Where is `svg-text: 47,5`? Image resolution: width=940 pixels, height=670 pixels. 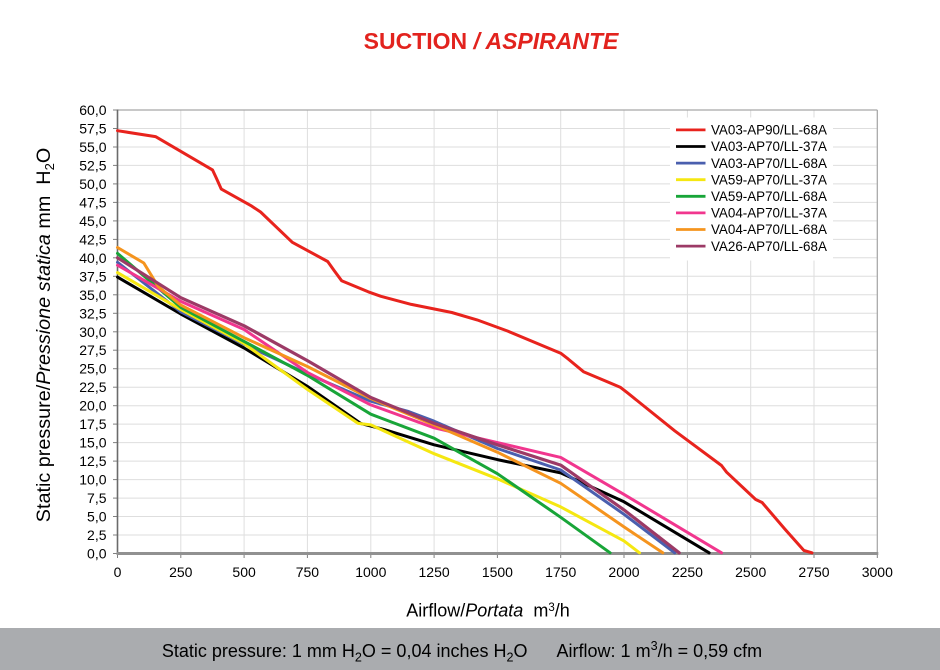 svg-text: 47,5 is located at coordinates (92, 202).